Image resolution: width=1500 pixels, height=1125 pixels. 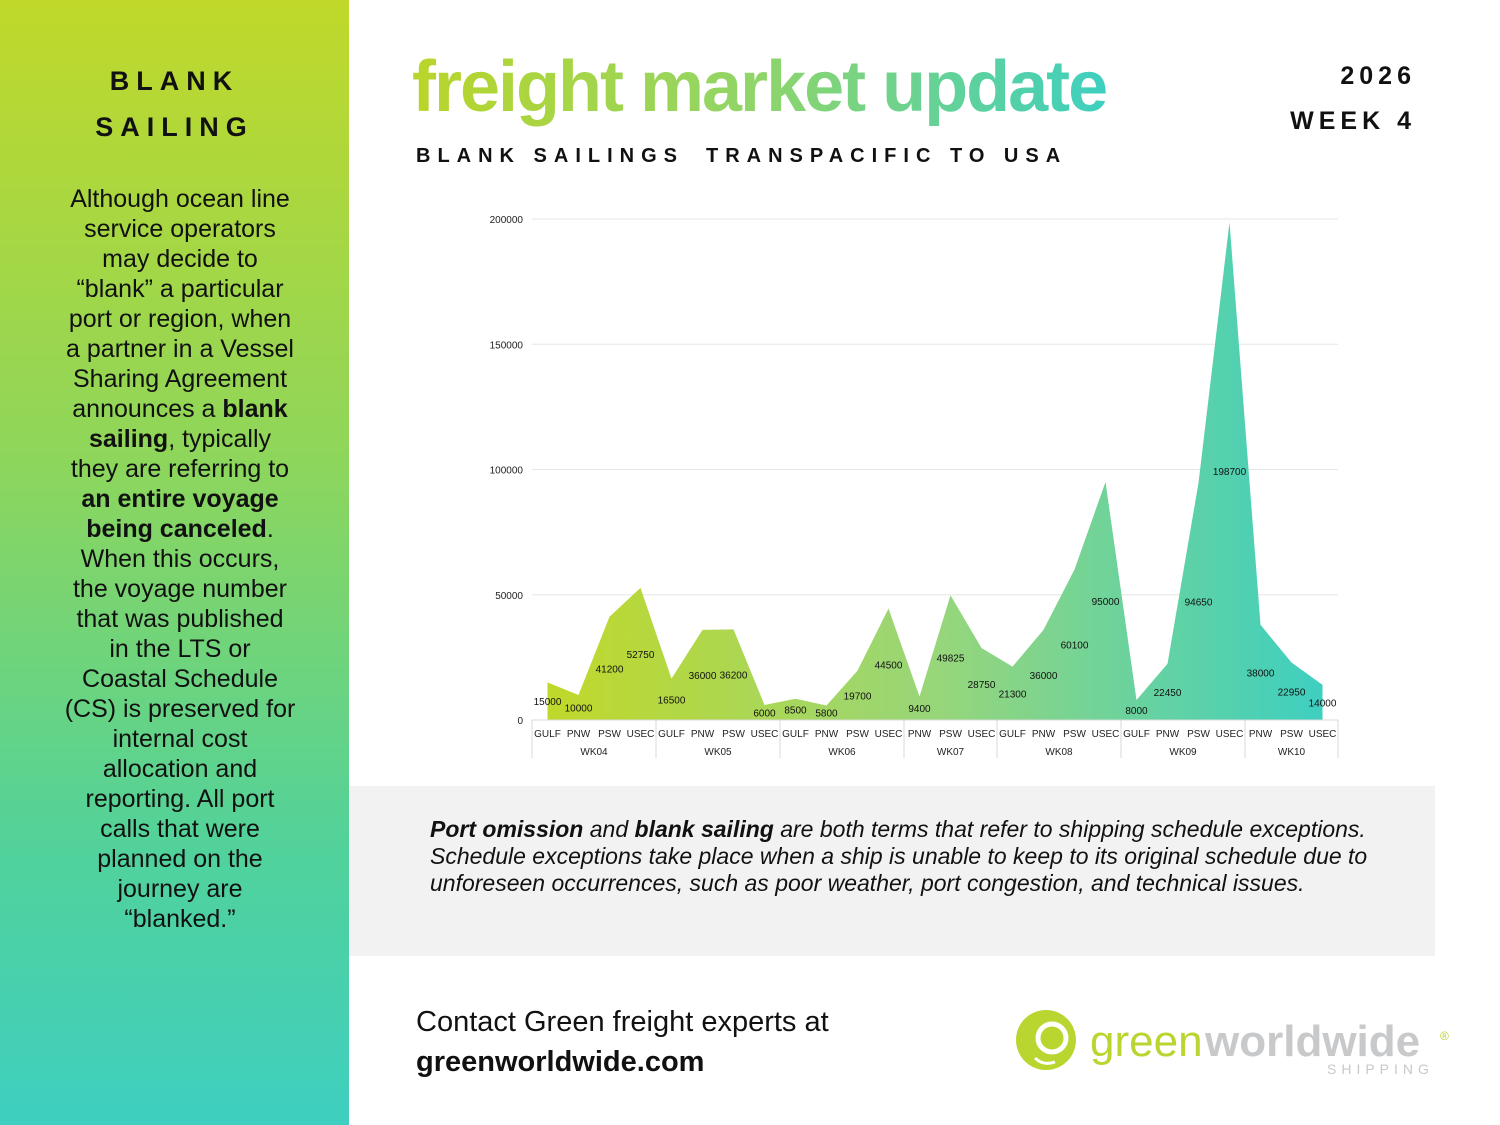 I want to click on data-label: 21300, so click(x=1013, y=694).